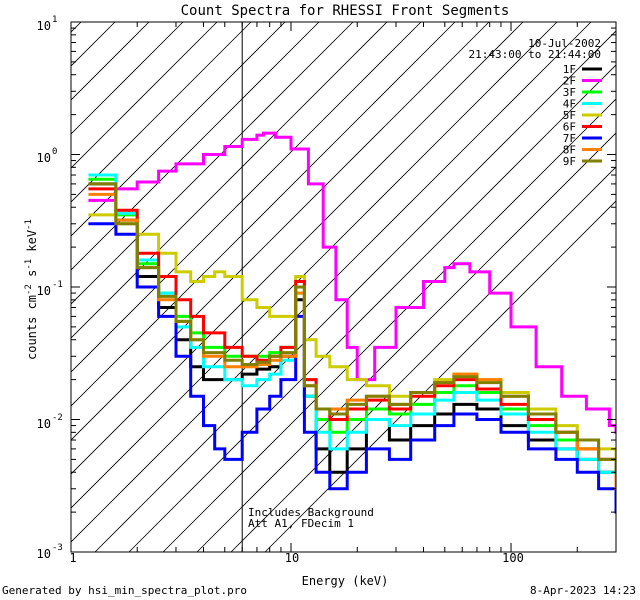 The height and width of the screenshot is (600, 640). What do you see at coordinates (57, 548) in the screenshot?
I see `svg-text: -3` at bounding box center [57, 548].